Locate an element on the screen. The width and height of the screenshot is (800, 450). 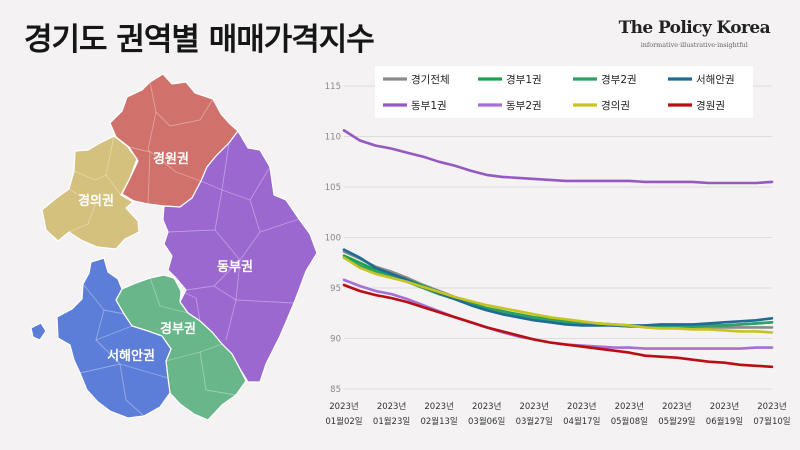
brand-tagline: informative·illustrative·insightful is located at coordinates (694, 45).